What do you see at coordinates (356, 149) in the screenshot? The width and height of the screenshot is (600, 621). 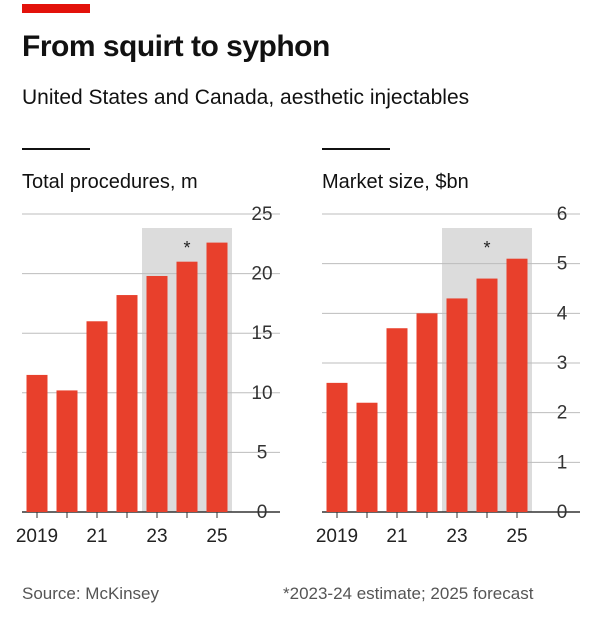 I see `panel-right-rule` at bounding box center [356, 149].